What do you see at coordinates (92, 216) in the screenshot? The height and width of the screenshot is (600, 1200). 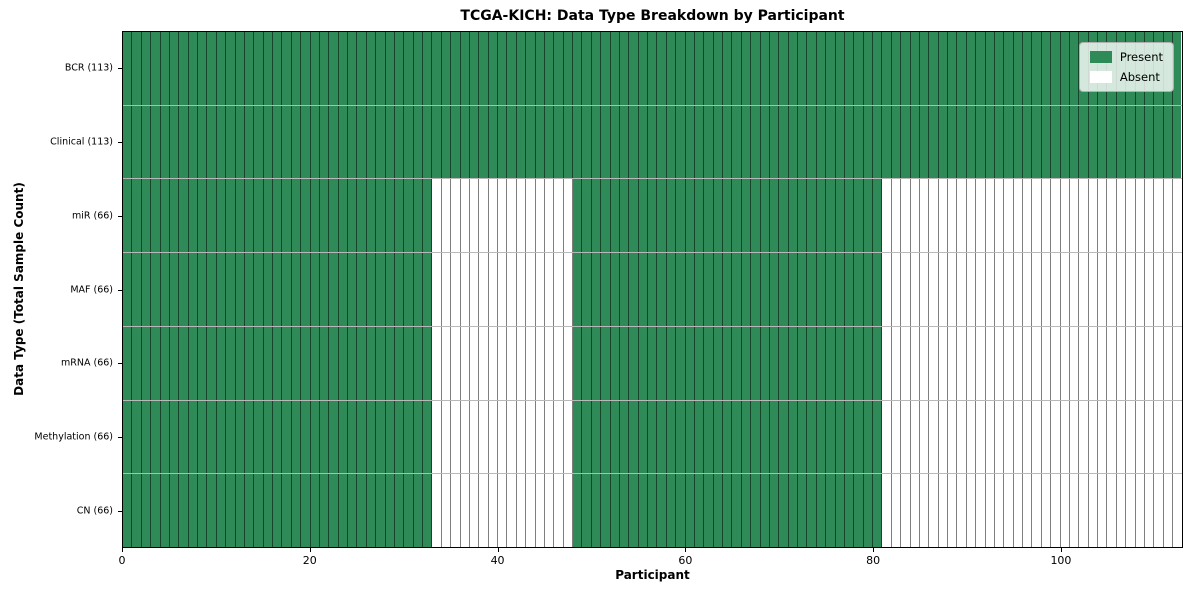 I see `y-tick-label: miR (66)` at bounding box center [92, 216].